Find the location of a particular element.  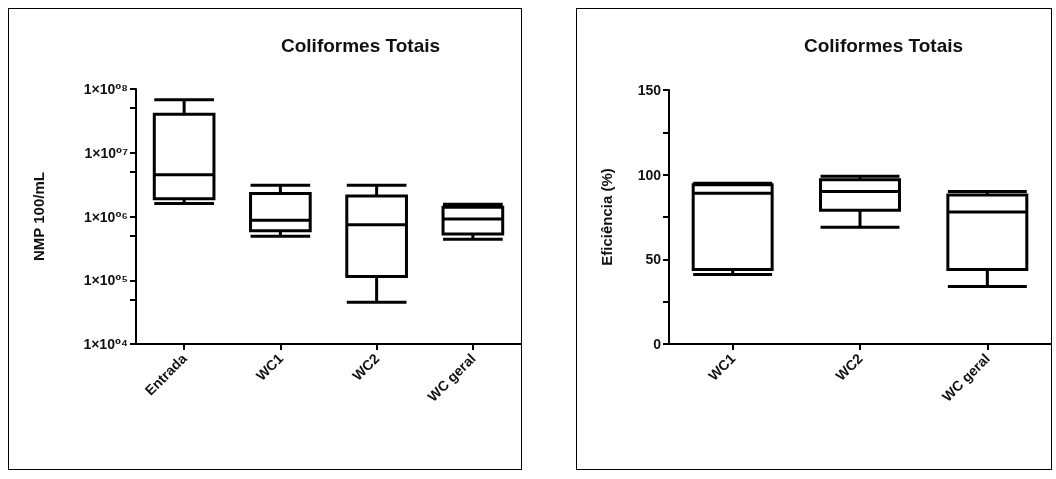

y-tick-label: 100 is located at coordinates (649, 174).